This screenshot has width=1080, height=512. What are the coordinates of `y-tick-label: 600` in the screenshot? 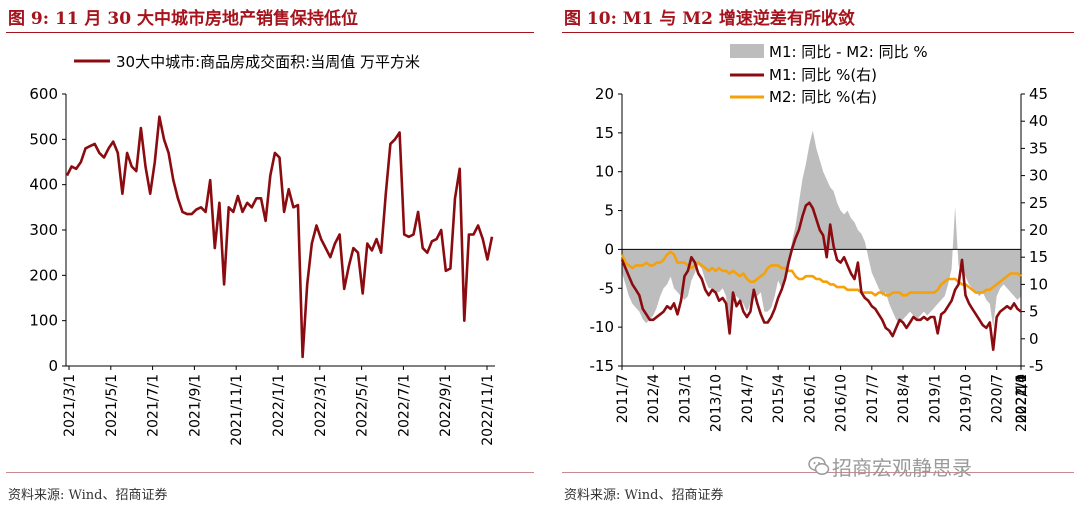 It's located at (43, 94).